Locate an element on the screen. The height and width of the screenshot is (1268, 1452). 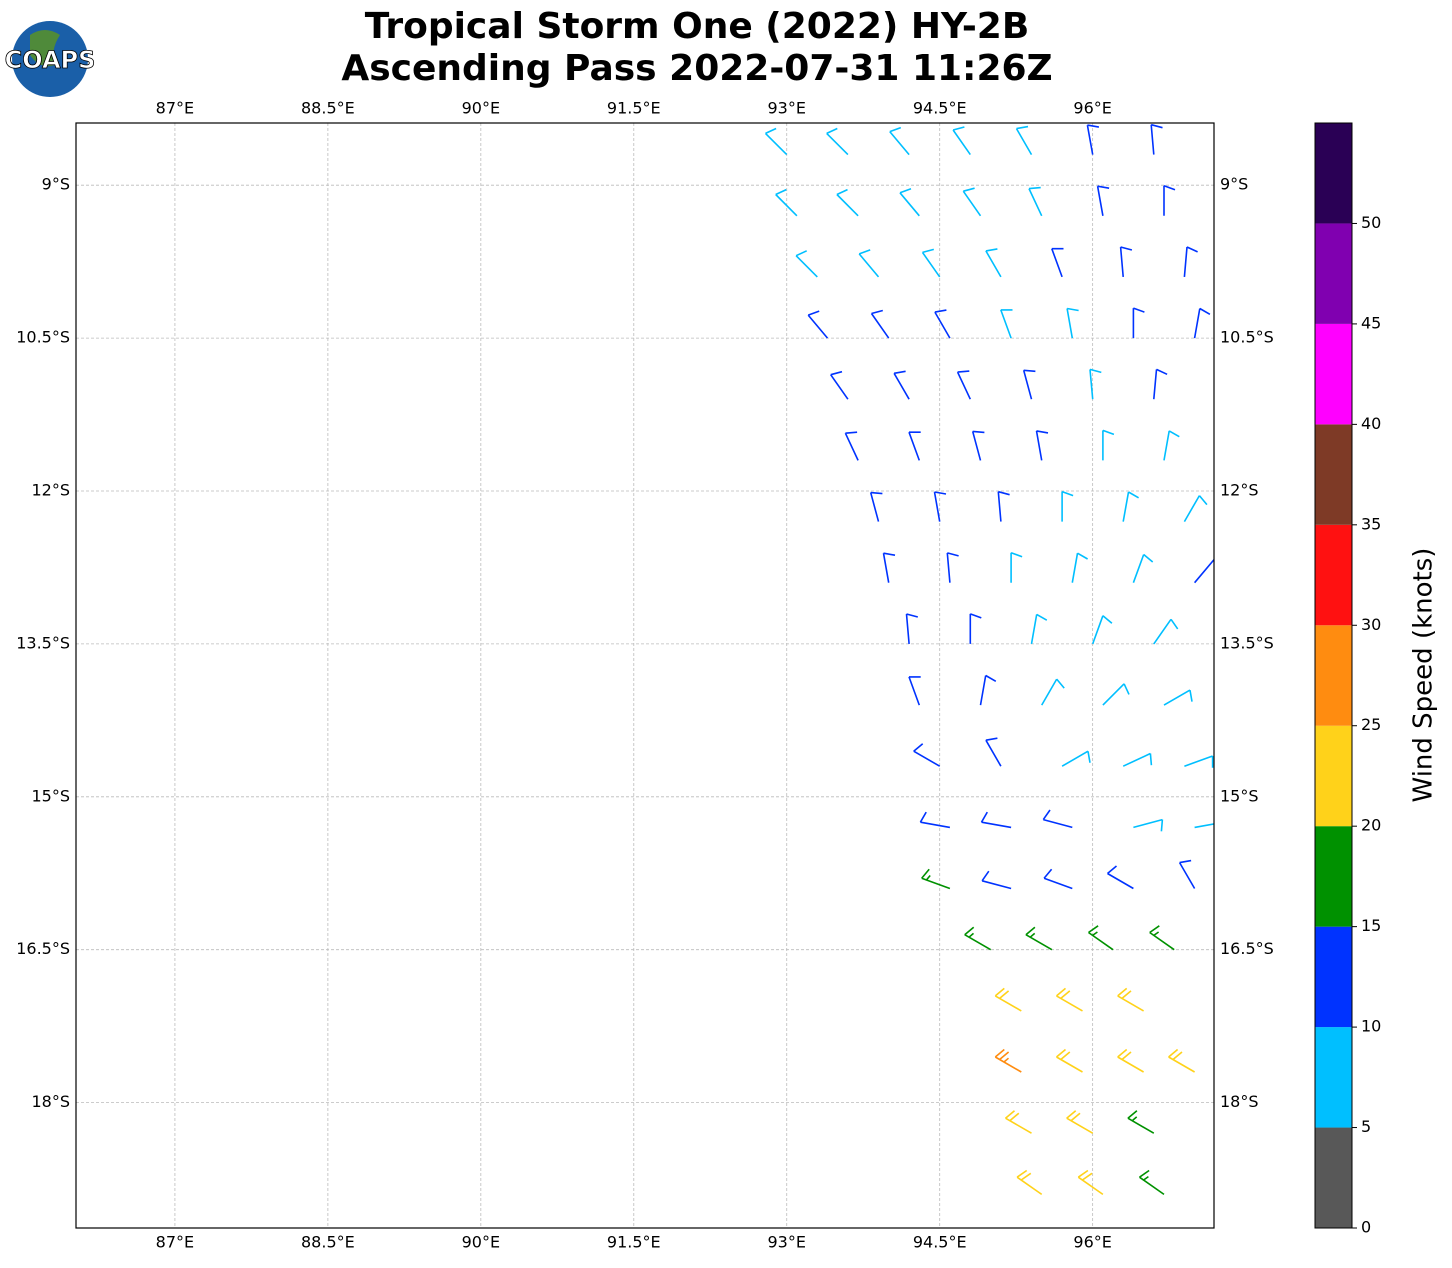
colorbar-label: Wind Speed (knots) is located at coordinates (1424, 675).